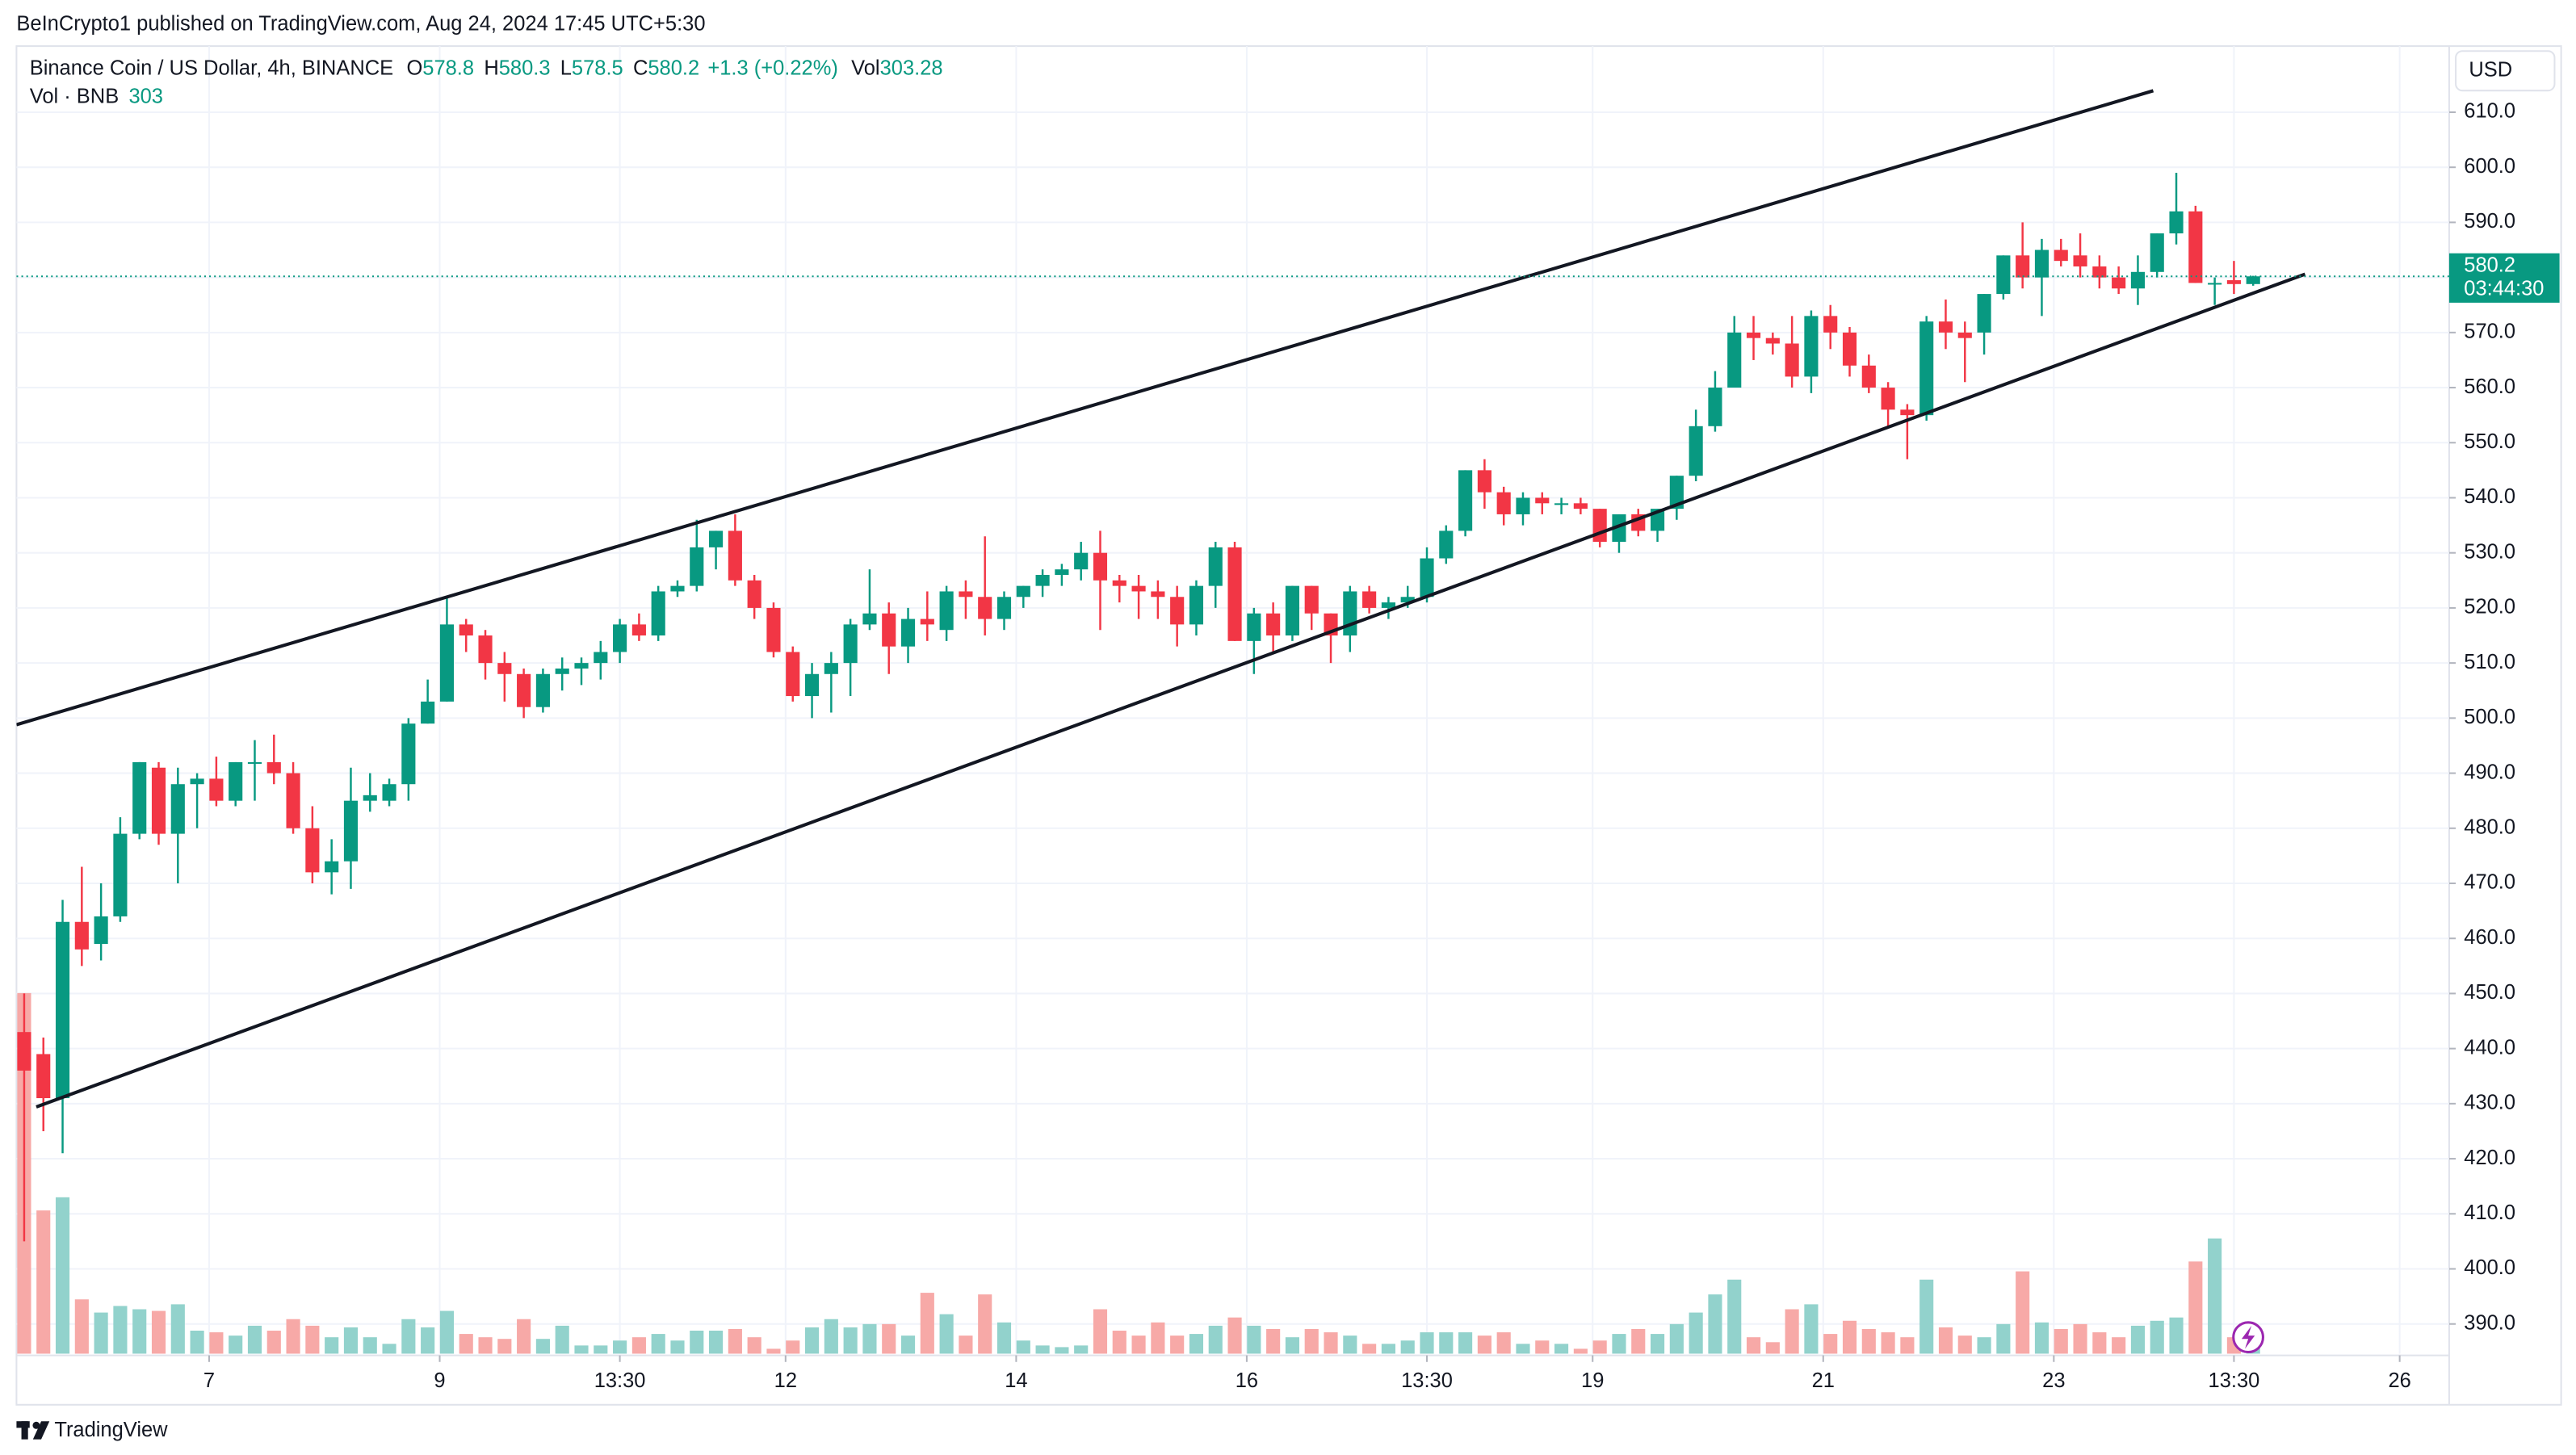 The width and height of the screenshot is (2576, 1455). I want to click on x-tick-label: 7, so click(209, 1380).